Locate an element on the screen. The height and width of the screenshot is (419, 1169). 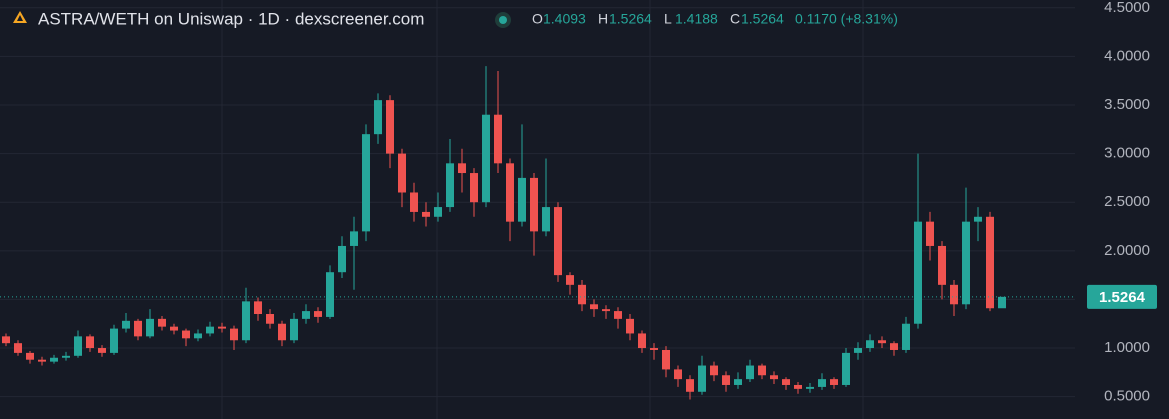
change-value: 0.1170 (+8.31%) is located at coordinates (846, 19).